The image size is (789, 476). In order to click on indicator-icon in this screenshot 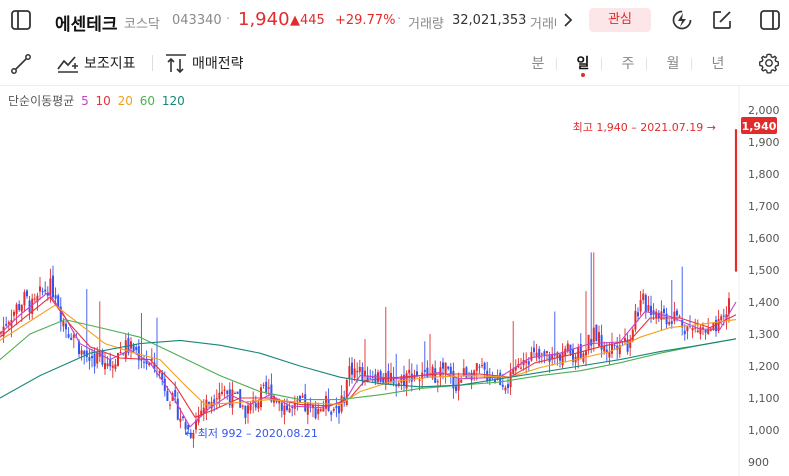, I will do `click(68, 63)`.